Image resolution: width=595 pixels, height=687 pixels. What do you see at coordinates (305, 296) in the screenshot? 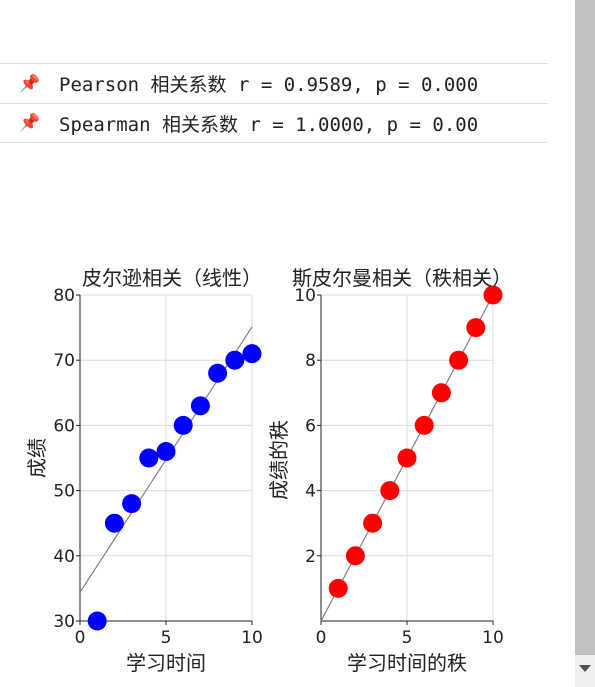
I see `y-tick-label: 10` at bounding box center [305, 296].